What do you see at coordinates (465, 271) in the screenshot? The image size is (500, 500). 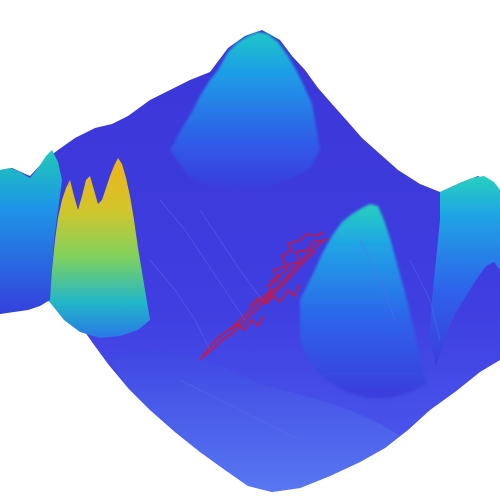 I see `right-edge-ridge` at bounding box center [465, 271].